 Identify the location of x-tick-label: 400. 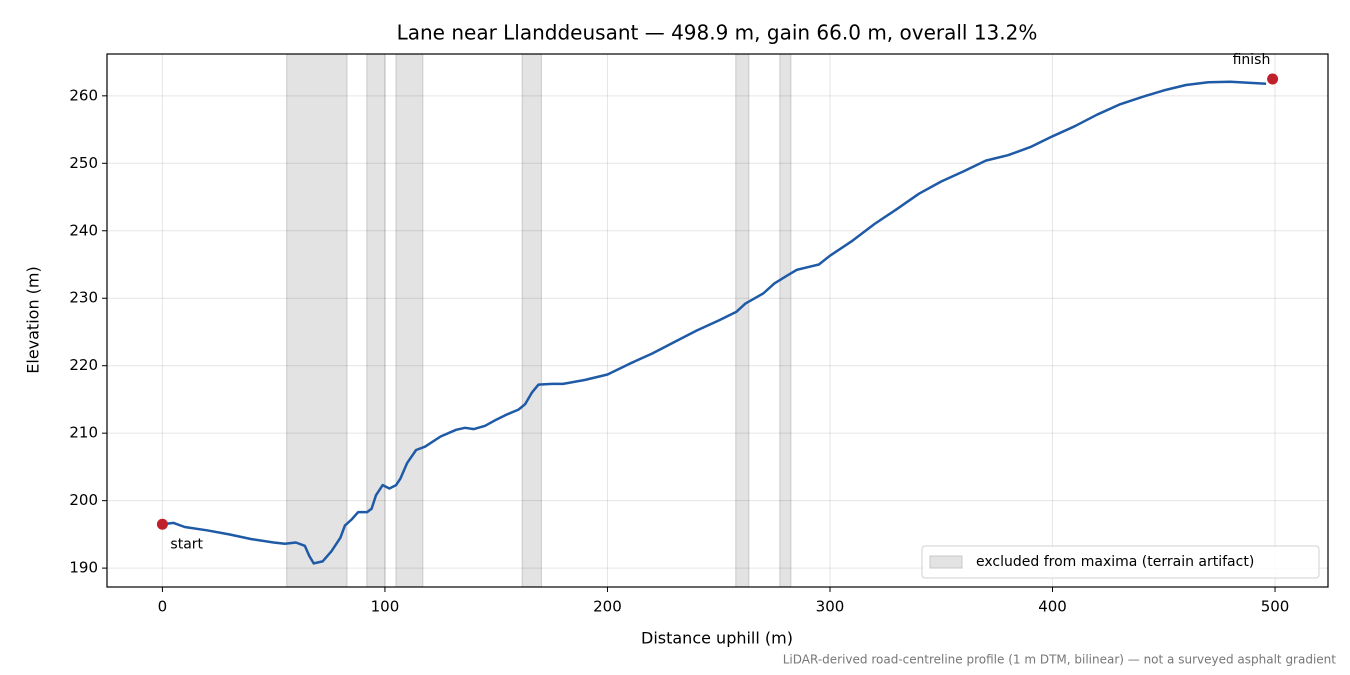
(1052, 607).